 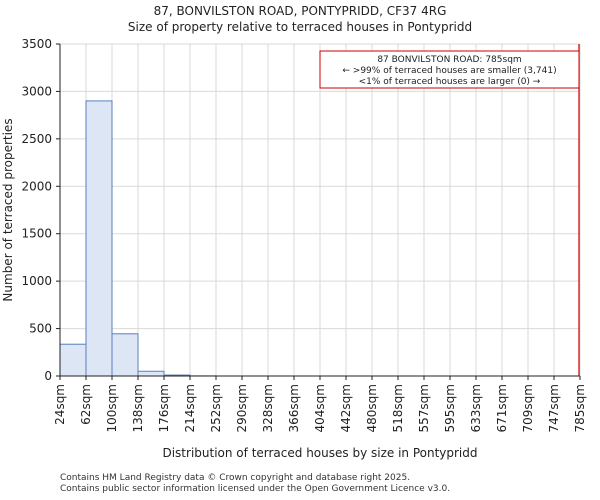 I want to click on bar-62sqm, so click(x=99, y=238).